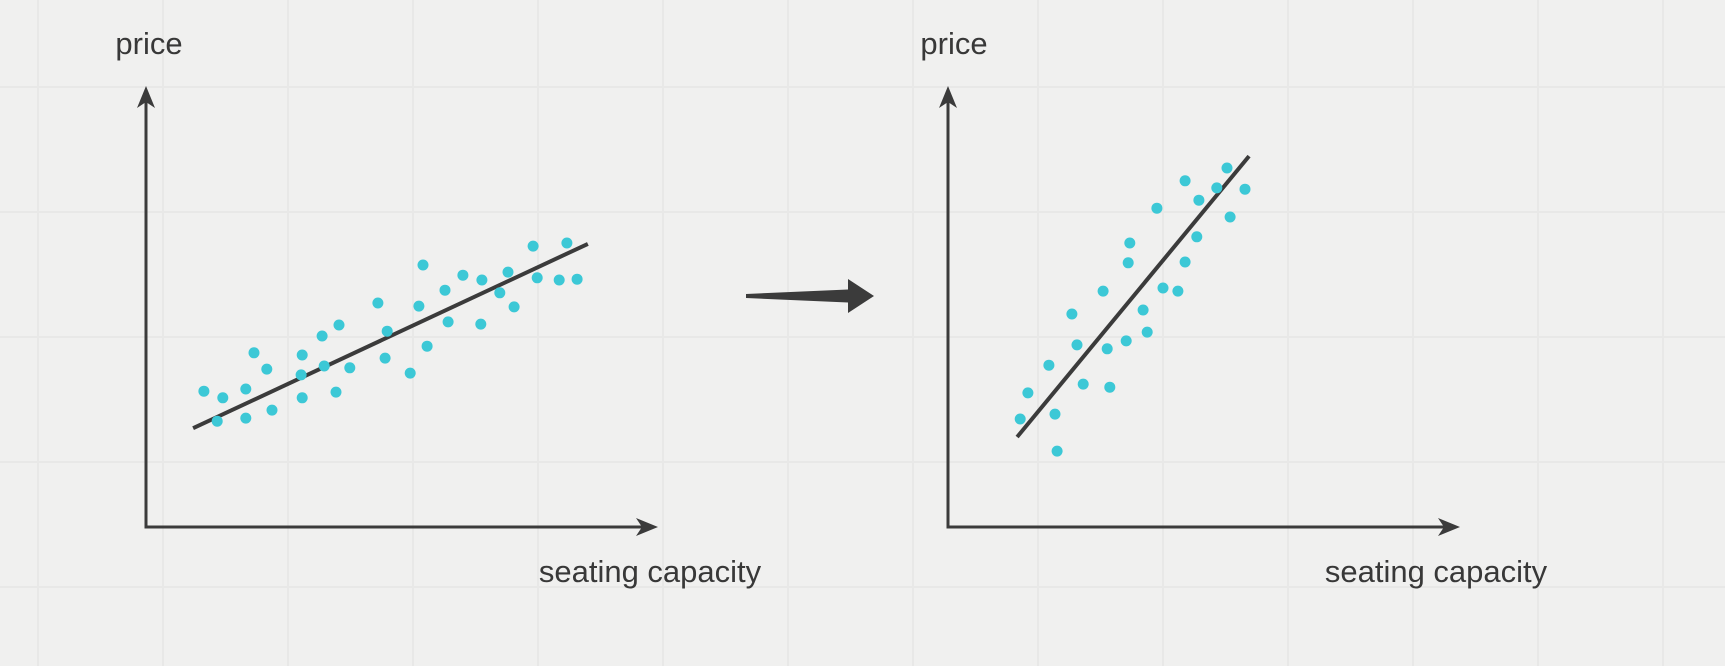  What do you see at coordinates (149, 43) in the screenshot?
I see `left-chart-ylabel: price` at bounding box center [149, 43].